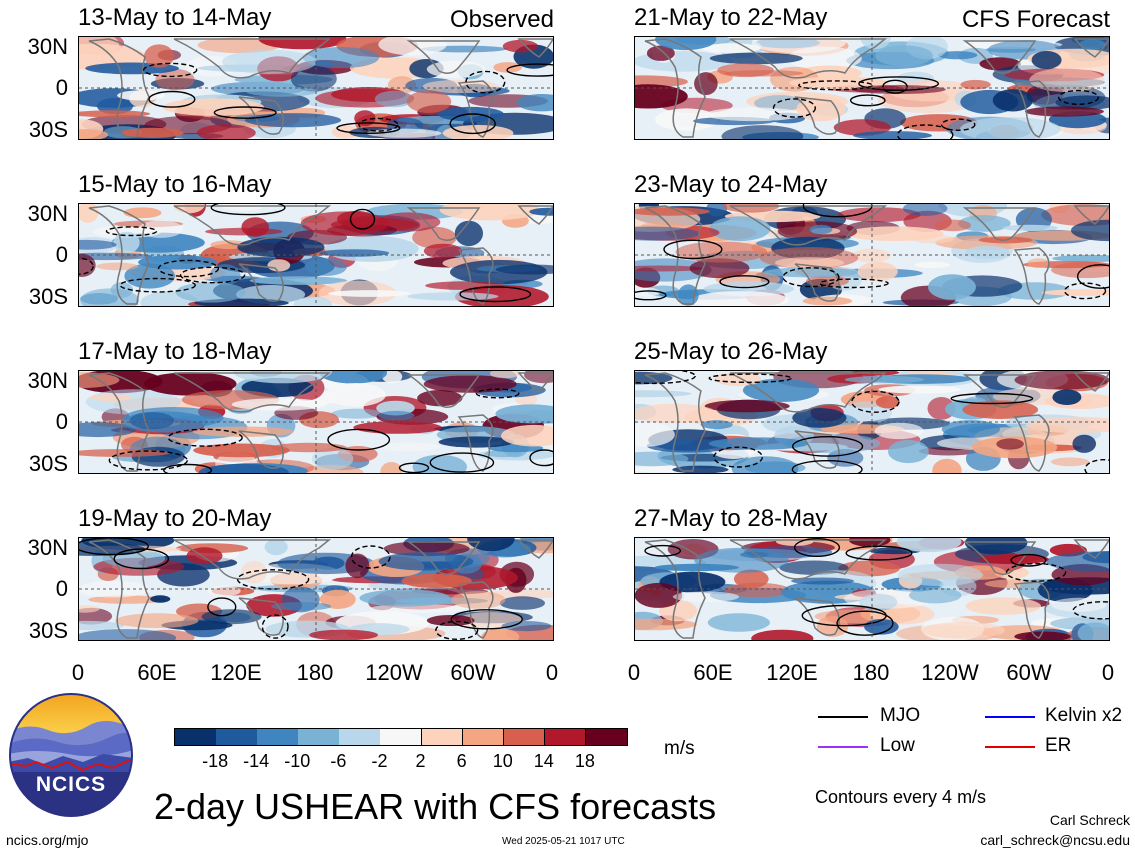 The image size is (1135, 856). I want to click on footer-email: carl_schreck@ncsu.edu, so click(1055, 840).